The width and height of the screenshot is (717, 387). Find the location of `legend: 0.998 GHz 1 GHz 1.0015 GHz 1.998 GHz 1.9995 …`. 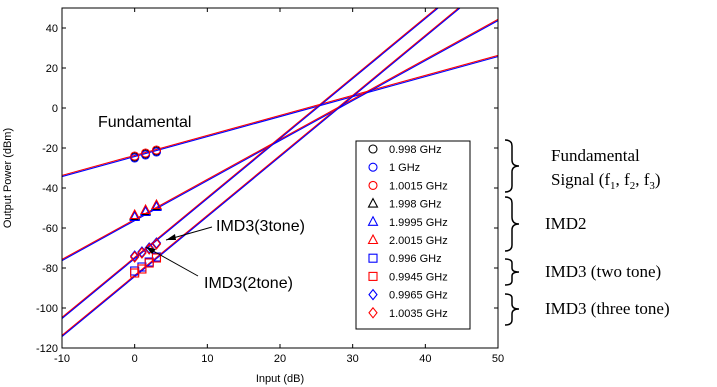

legend: 0.998 GHz 1 GHz 1.0015 GHz 1.998 GHz 1.9995 … is located at coordinates (413, 235).